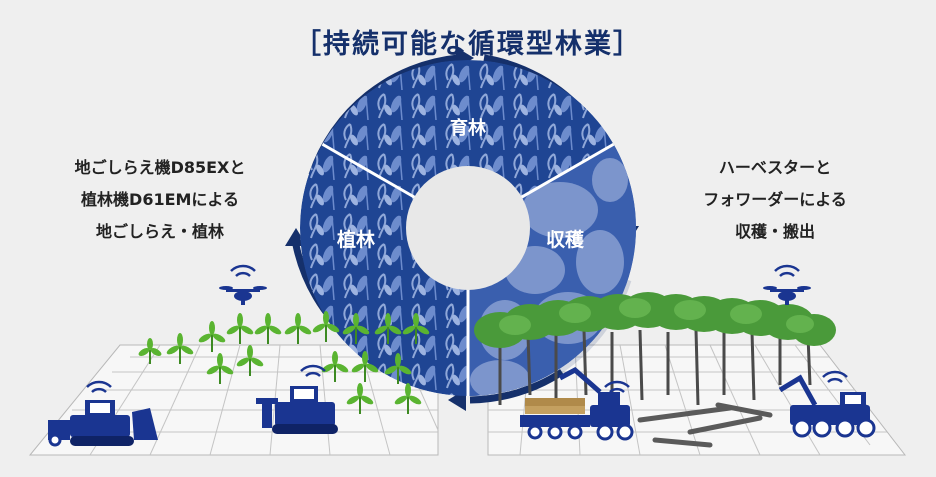 The width and height of the screenshot is (936, 477). I want to click on cycle-arrow-bottom, so click(516, 386).